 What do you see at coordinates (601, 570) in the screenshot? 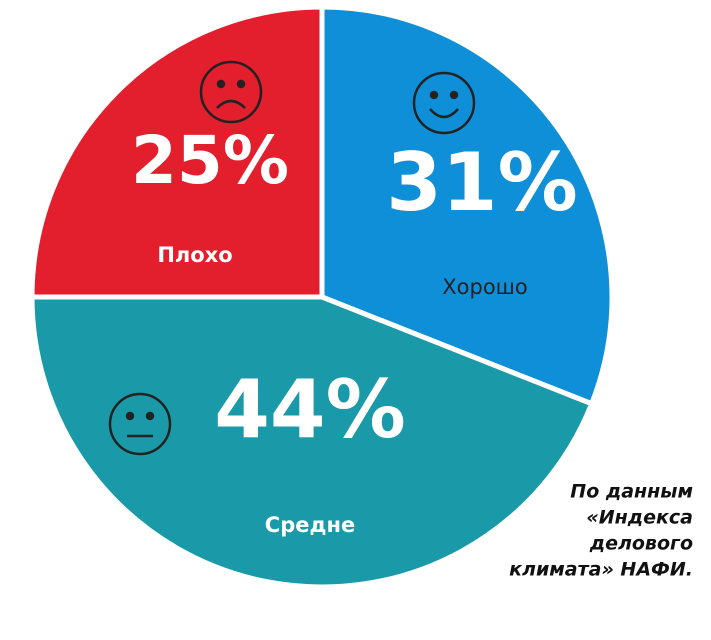
I see `source-note: климата» НАФИ.` at bounding box center [601, 570].